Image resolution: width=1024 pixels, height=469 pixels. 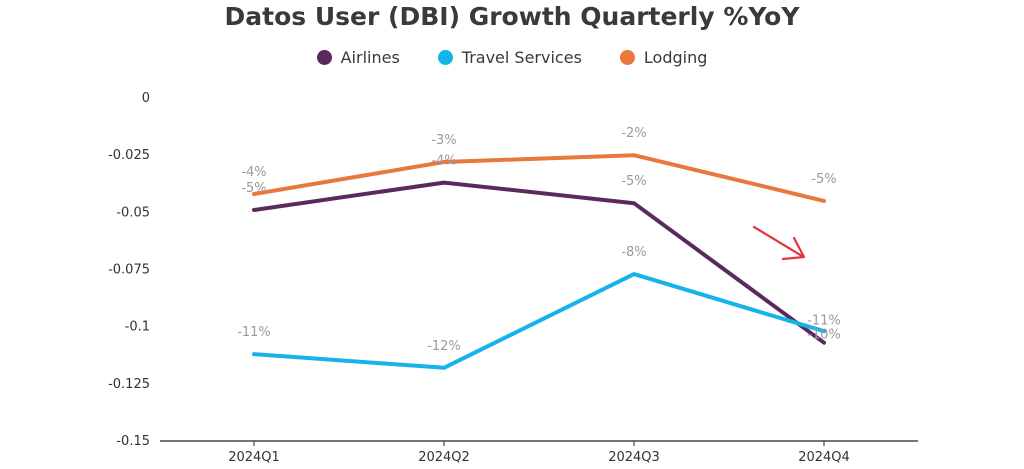 What do you see at coordinates (824, 335) in the screenshot?
I see `data-label-travel-services: -10%` at bounding box center [824, 335].